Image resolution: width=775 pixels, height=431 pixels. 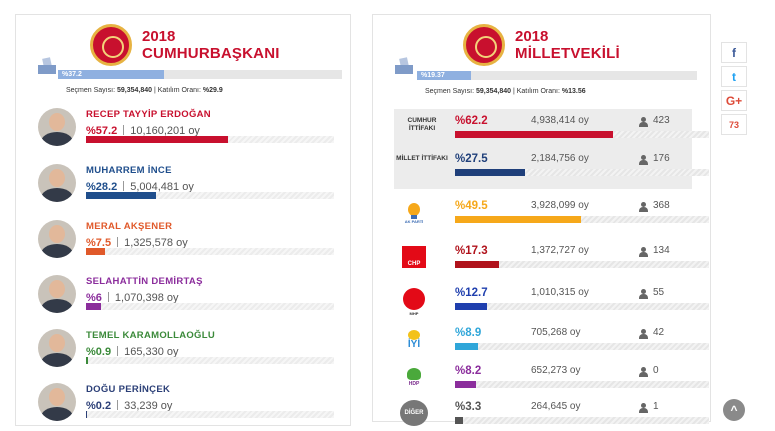 What do you see at coordinates (560, 120) in the screenshot?
I see `party-votes: 4,938,414 oy` at bounding box center [560, 120].